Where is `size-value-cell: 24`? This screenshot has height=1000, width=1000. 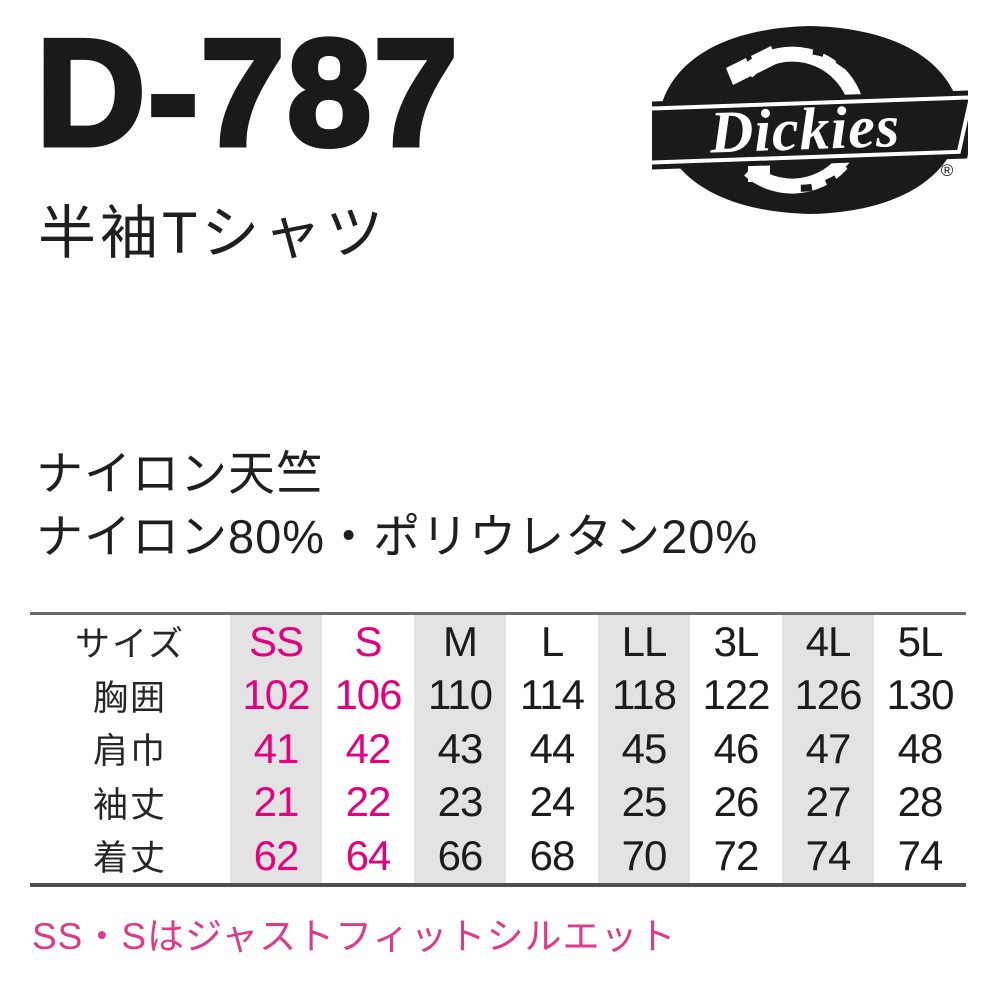
size-value-cell: 24 is located at coordinates (552, 802).